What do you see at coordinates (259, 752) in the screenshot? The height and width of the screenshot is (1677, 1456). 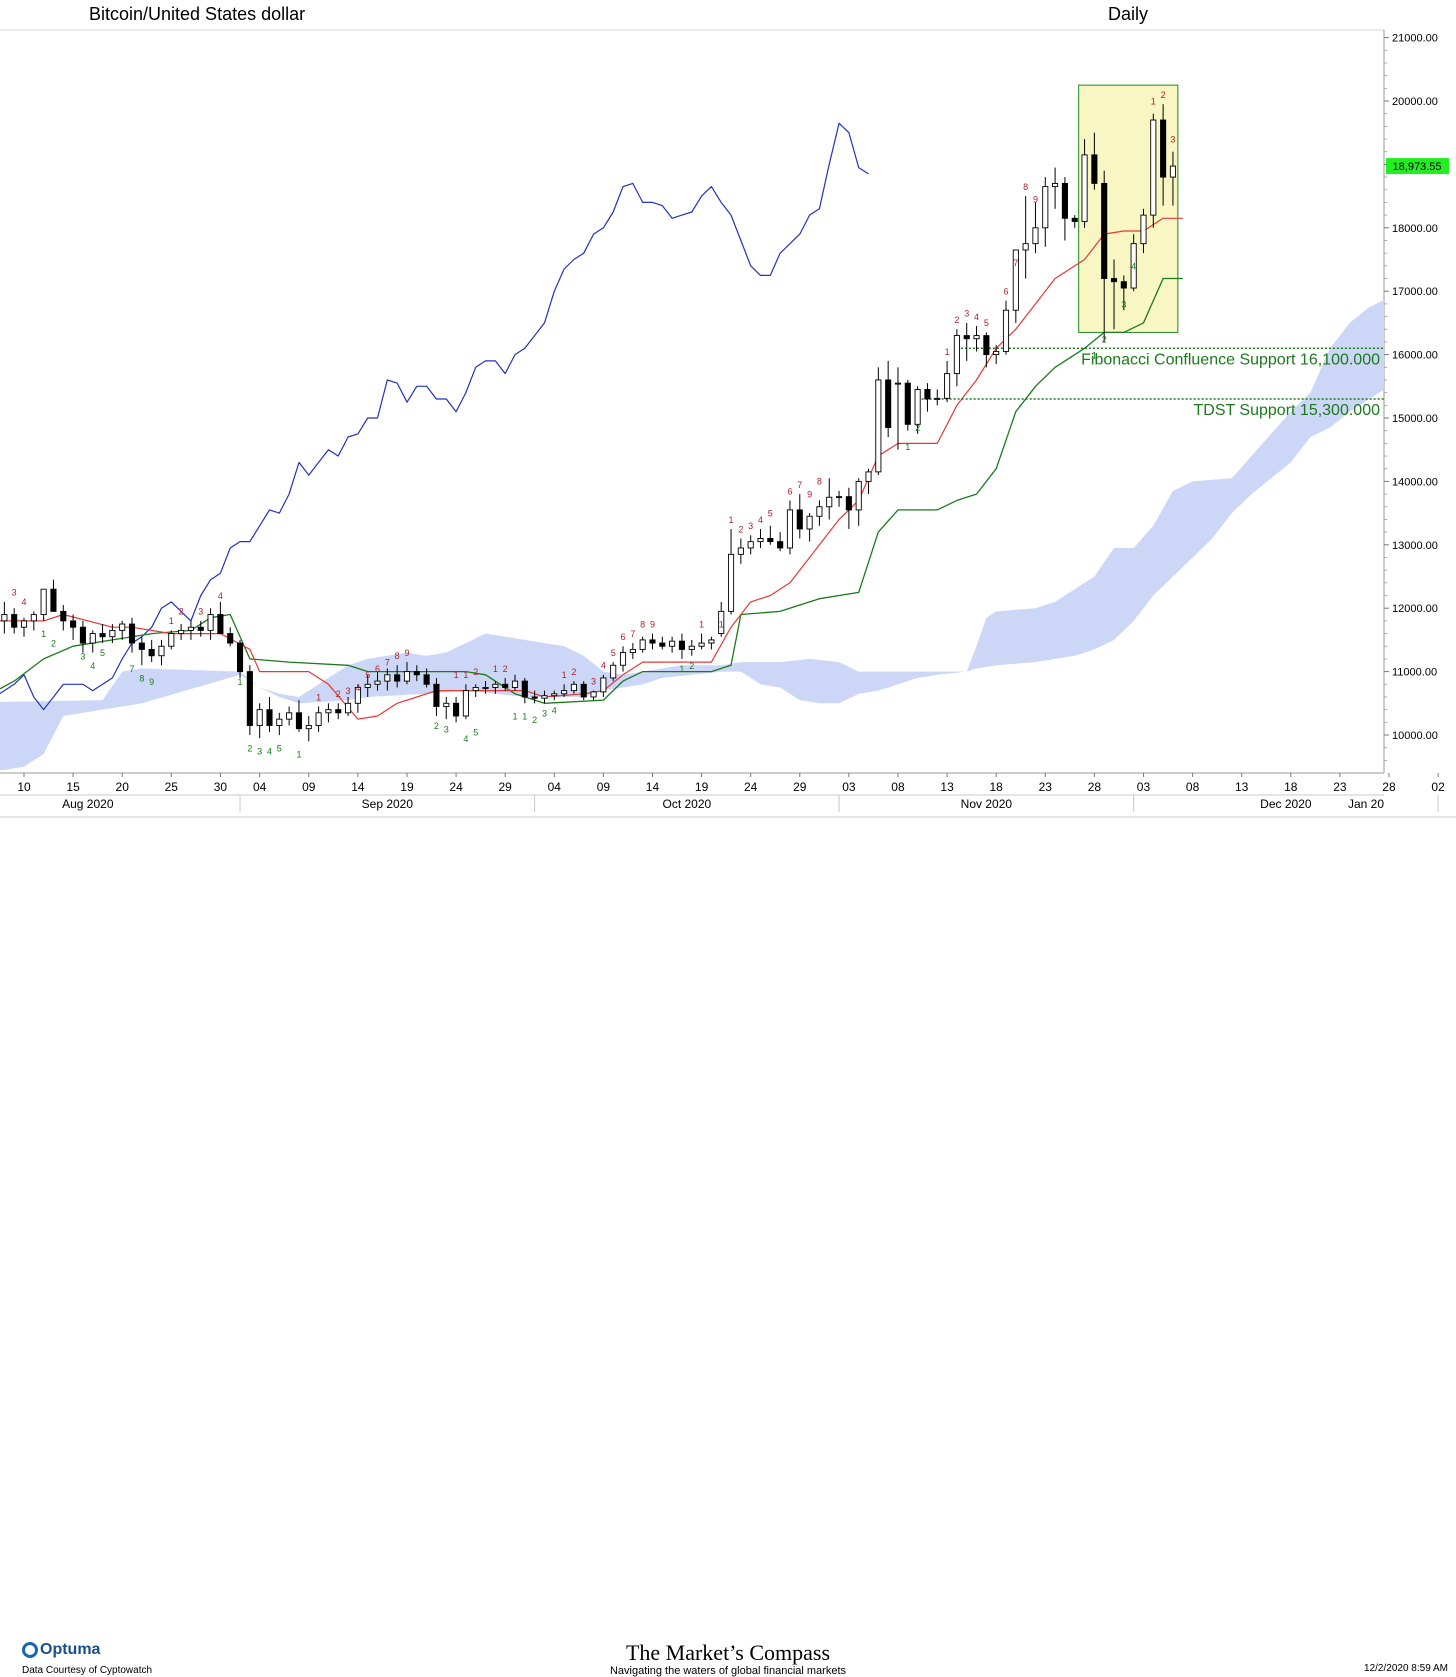 I see `td-buy-count: 3` at bounding box center [259, 752].